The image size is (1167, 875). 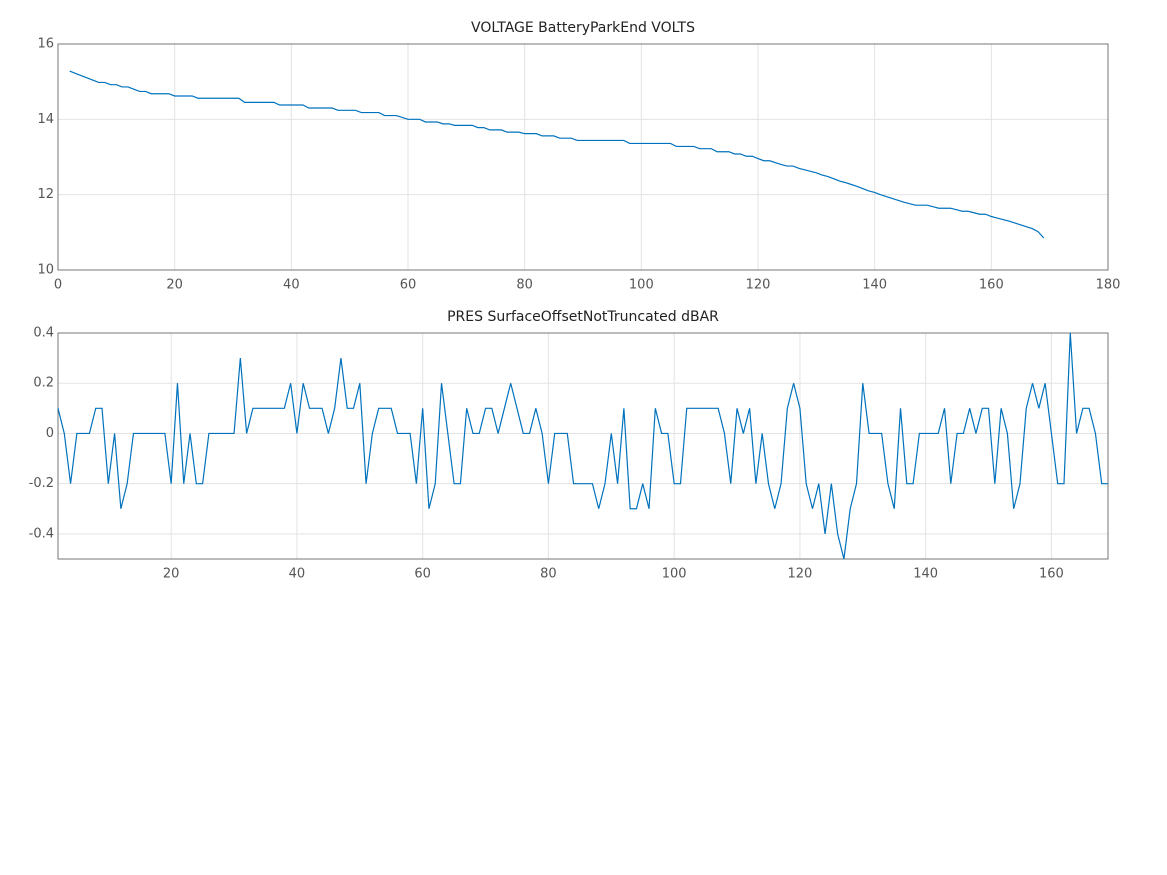 I want to click on y-tick-label: 0.2, so click(x=43, y=383).